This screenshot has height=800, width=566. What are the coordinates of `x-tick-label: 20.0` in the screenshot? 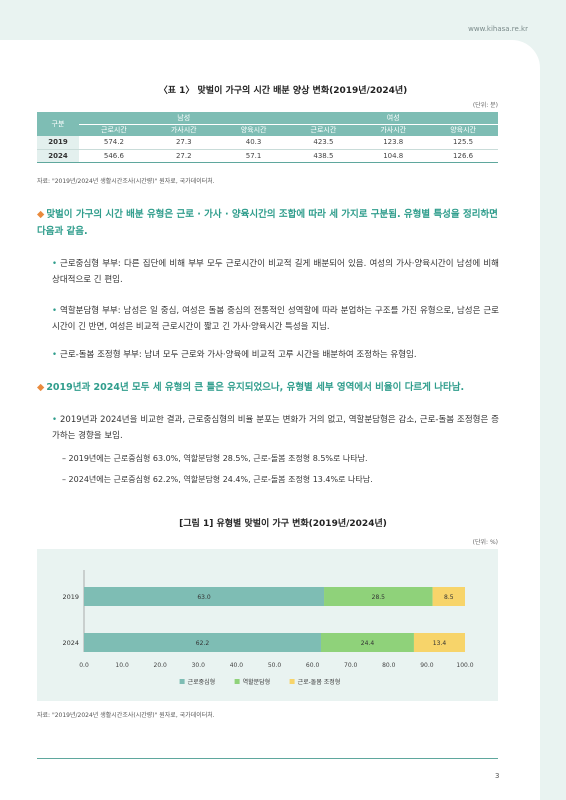 It's located at (161, 665).